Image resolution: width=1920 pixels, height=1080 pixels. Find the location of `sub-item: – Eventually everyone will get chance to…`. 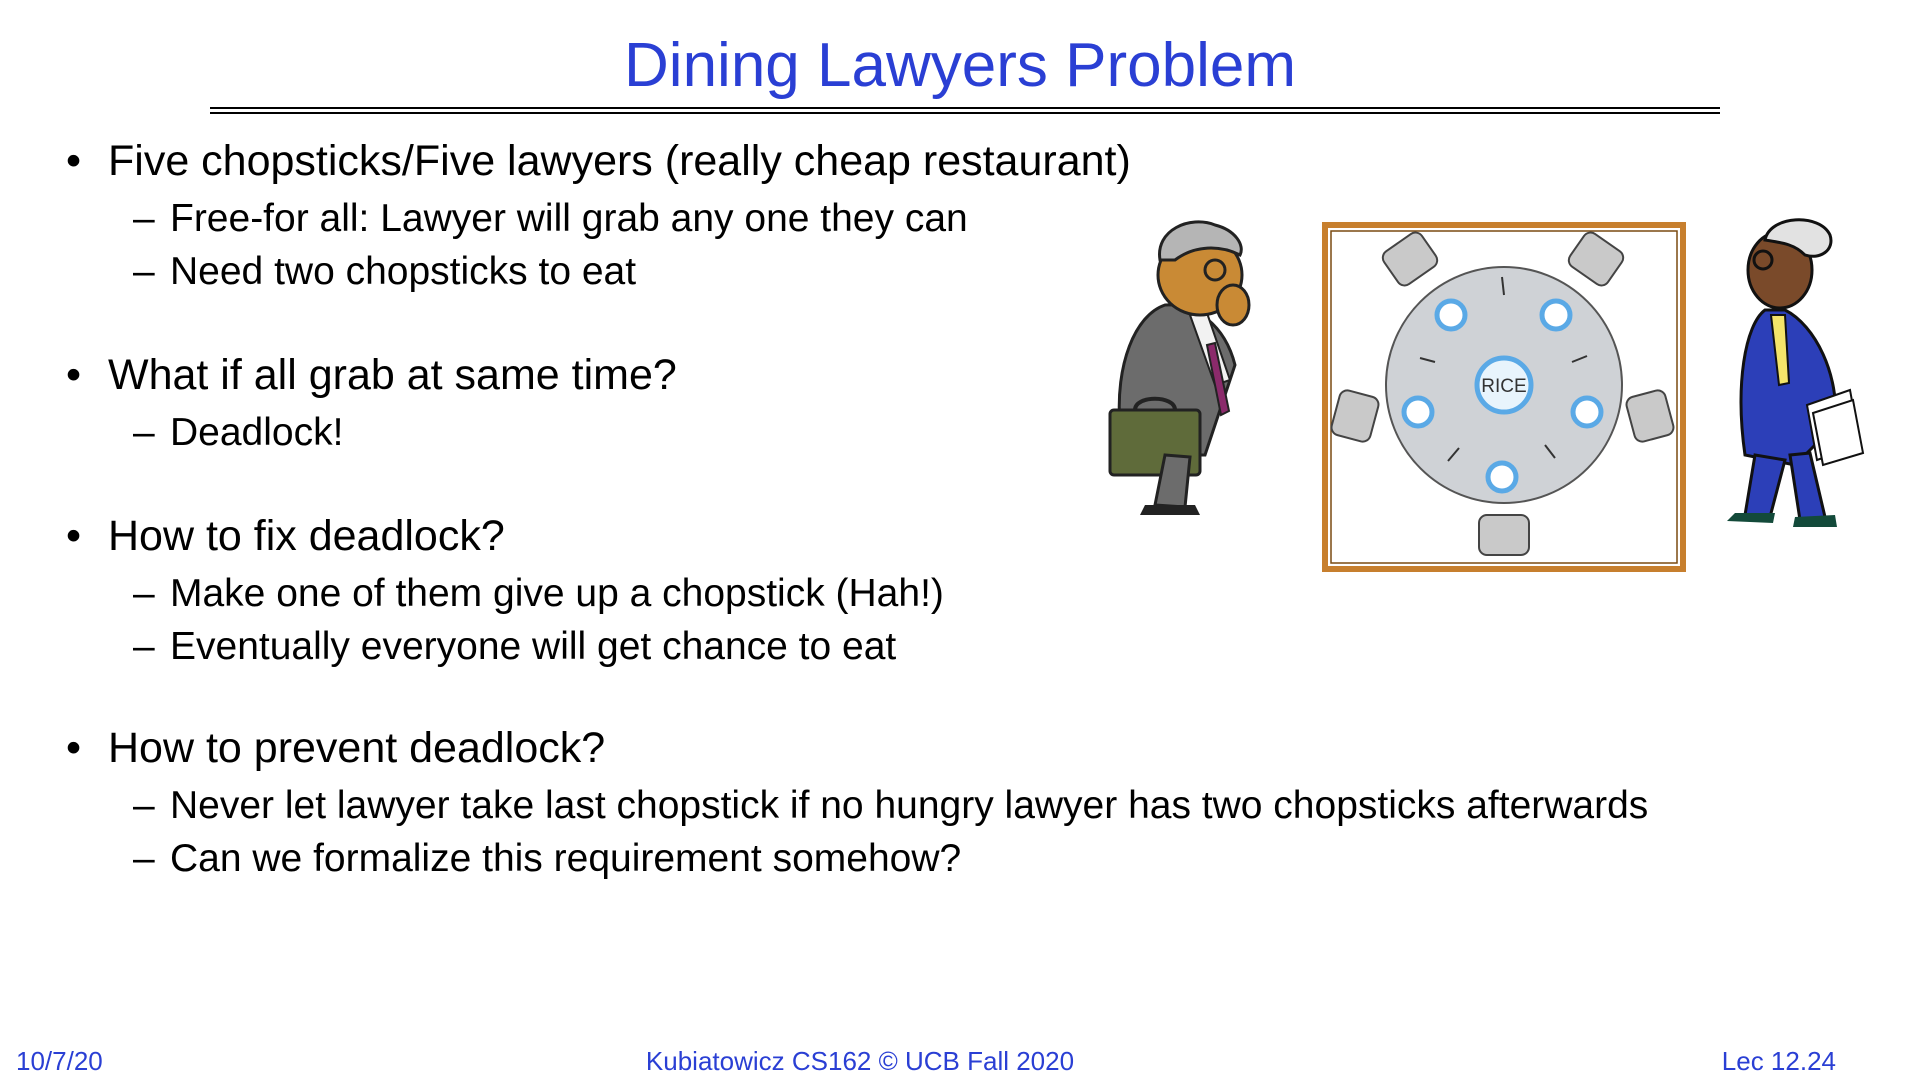

sub-item: – Eventually everyone will get chance to… is located at coordinates (926, 646).